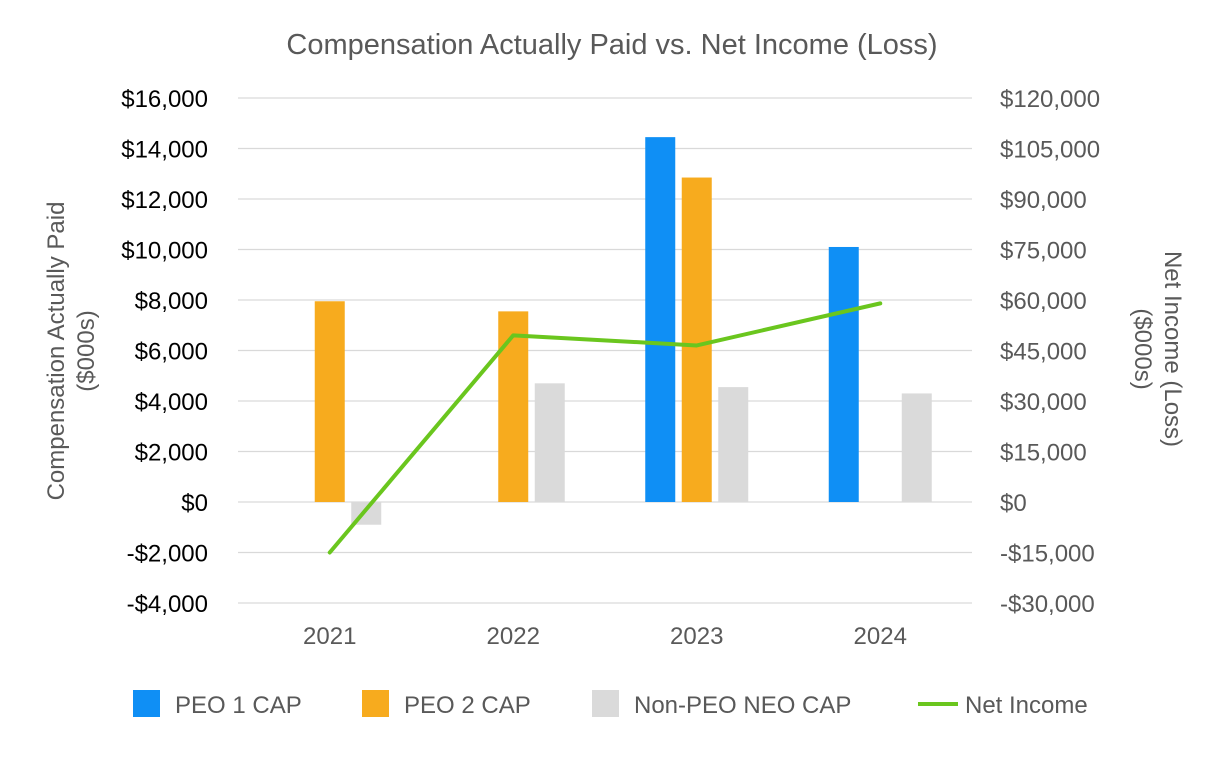 Image resolution: width=1226 pixels, height=765 pixels. I want to click on y-tick-label-right: $45,000, so click(1043, 352).